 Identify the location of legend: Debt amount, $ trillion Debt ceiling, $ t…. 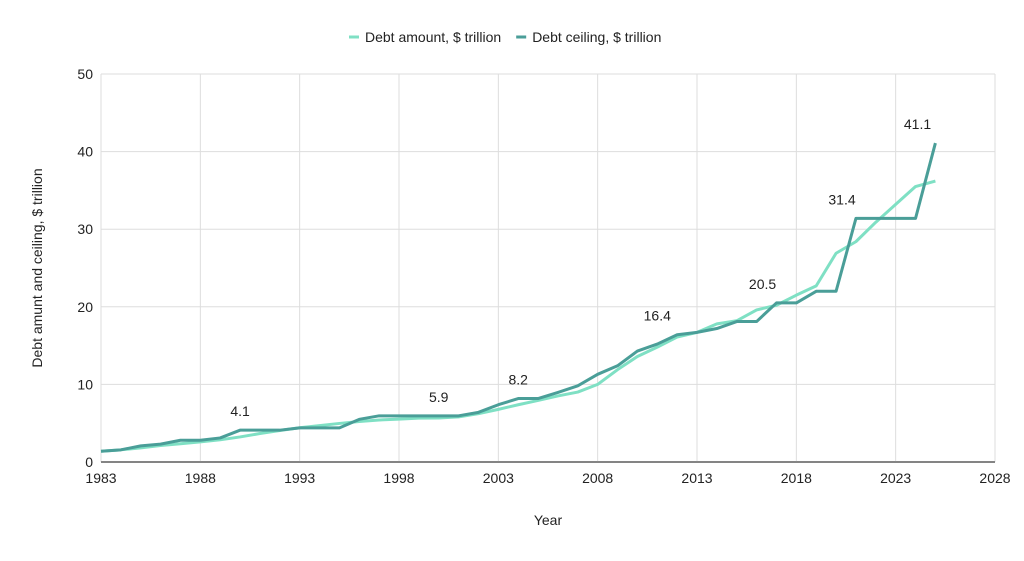
(505, 37).